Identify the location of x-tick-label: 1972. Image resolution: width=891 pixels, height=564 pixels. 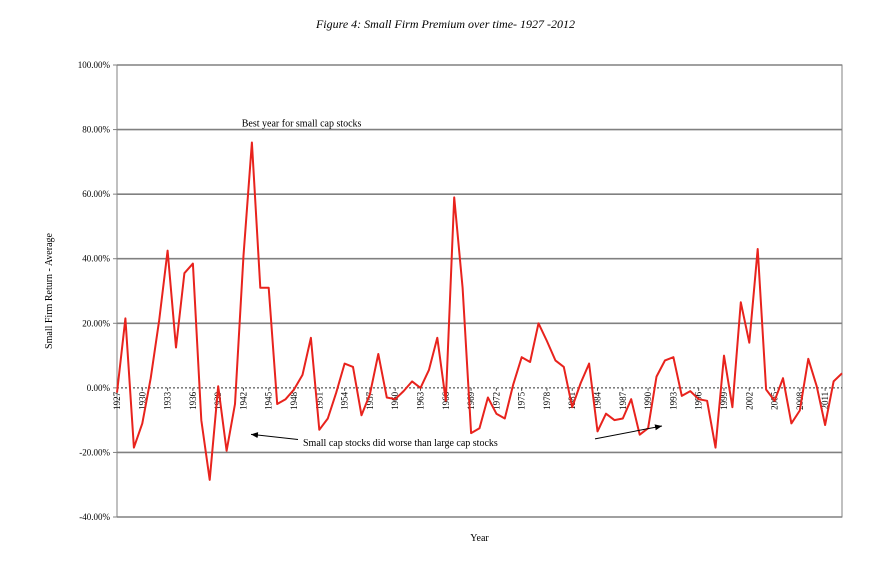
(496, 401).